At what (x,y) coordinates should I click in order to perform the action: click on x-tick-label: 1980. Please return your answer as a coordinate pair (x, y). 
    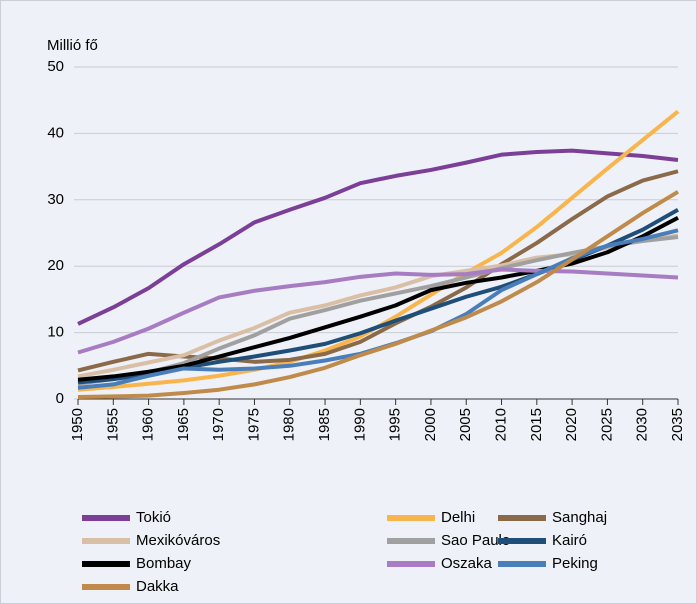
    Looking at the image, I should click on (289, 424).